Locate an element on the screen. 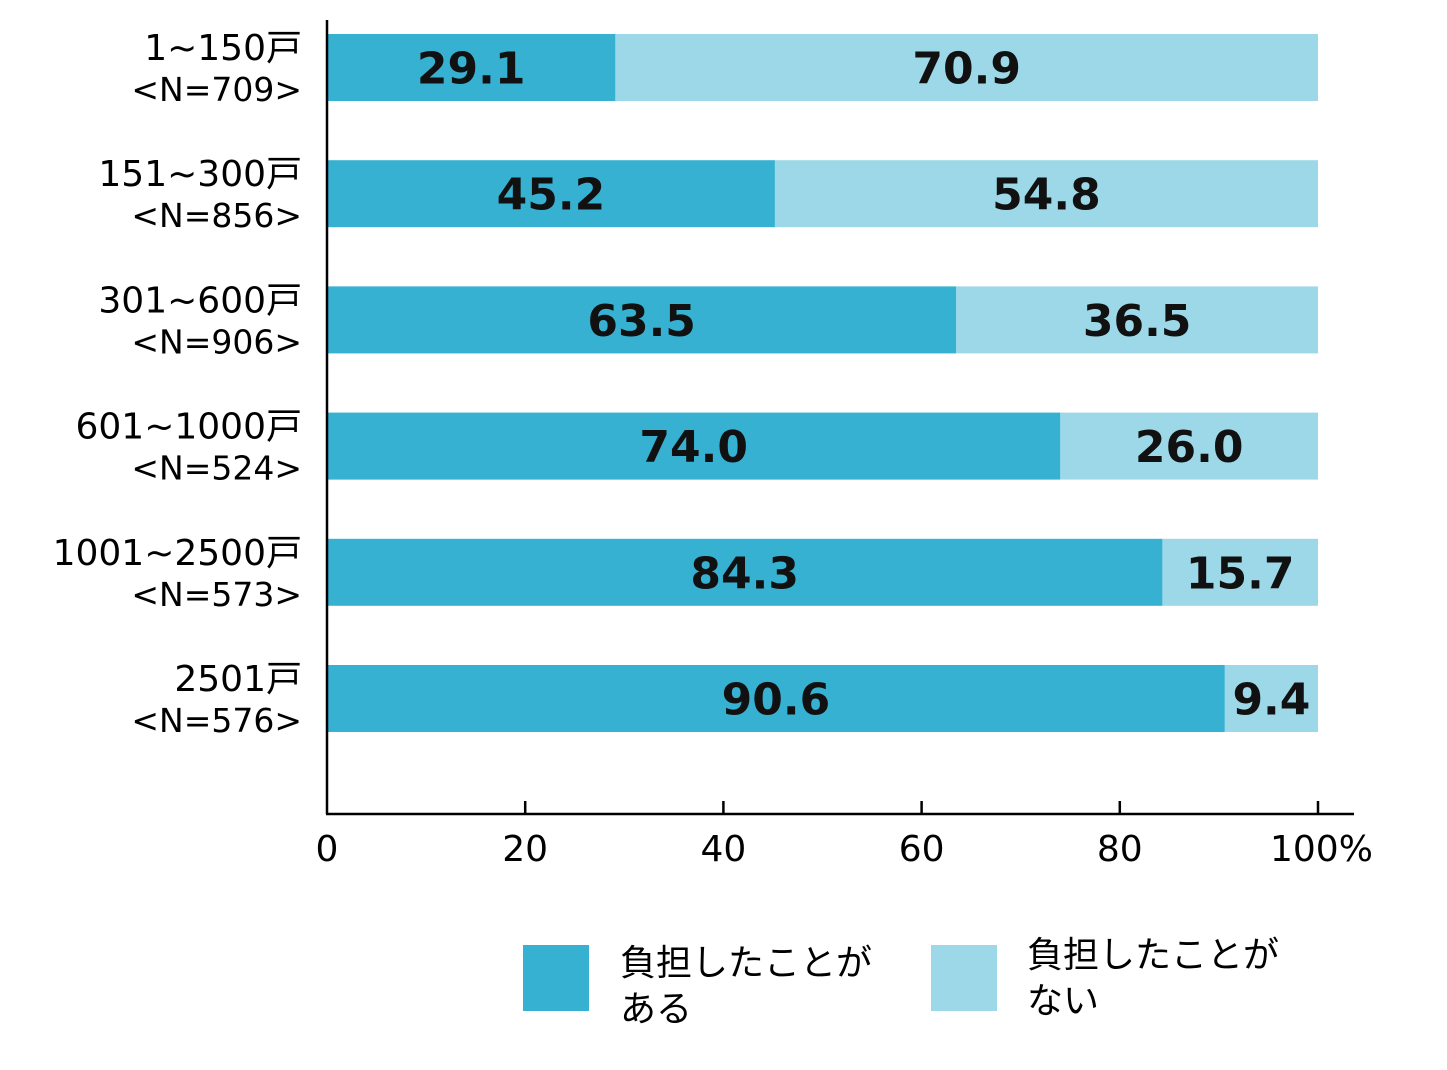  sample-size-label-0: <N=709> is located at coordinates (216, 89).